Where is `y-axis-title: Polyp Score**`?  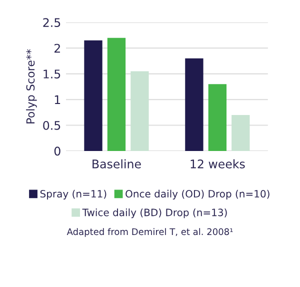 y-axis-title: Polyp Score** is located at coordinates (31, 86).